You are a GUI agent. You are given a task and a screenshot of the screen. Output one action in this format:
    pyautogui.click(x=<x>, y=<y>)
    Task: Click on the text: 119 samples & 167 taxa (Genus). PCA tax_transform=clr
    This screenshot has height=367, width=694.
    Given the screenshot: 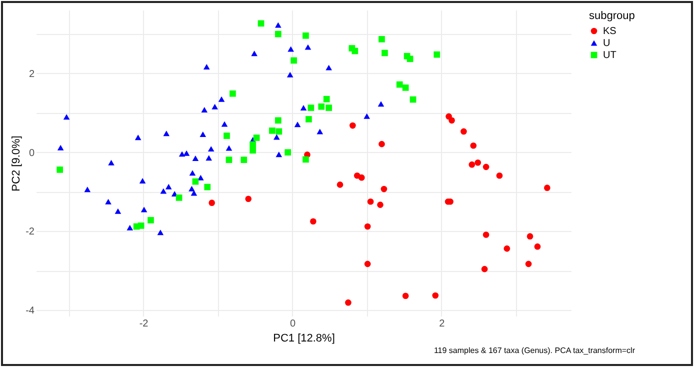 What is the action you would take?
    pyautogui.click(x=535, y=350)
    